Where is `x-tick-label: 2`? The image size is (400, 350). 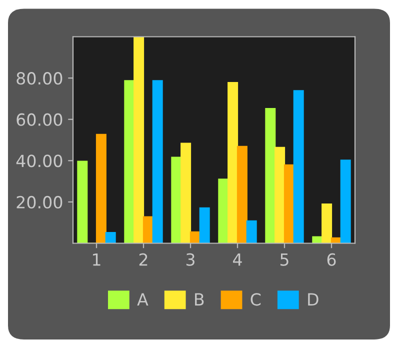
x-tick-label: 2 is located at coordinates (143, 259).